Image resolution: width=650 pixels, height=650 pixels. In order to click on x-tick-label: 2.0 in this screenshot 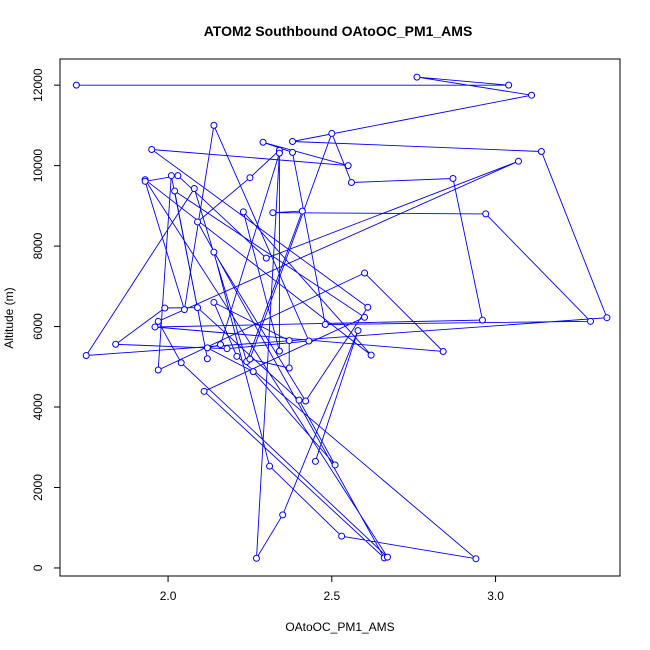, I will do `click(168, 596)`.